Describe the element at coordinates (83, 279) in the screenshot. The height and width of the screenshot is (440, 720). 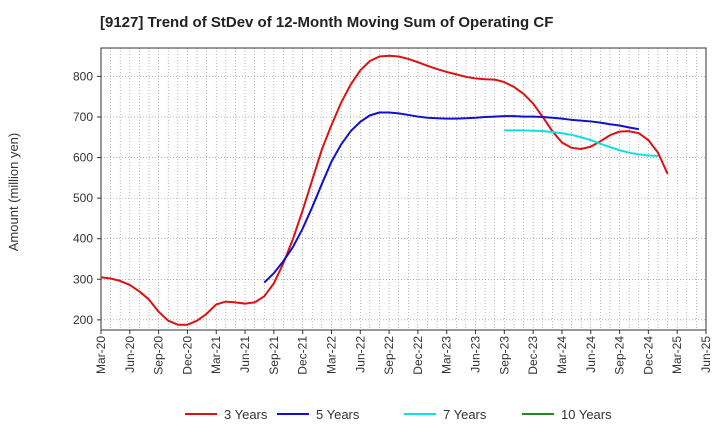
I see `y-tick-label: 300` at that location.